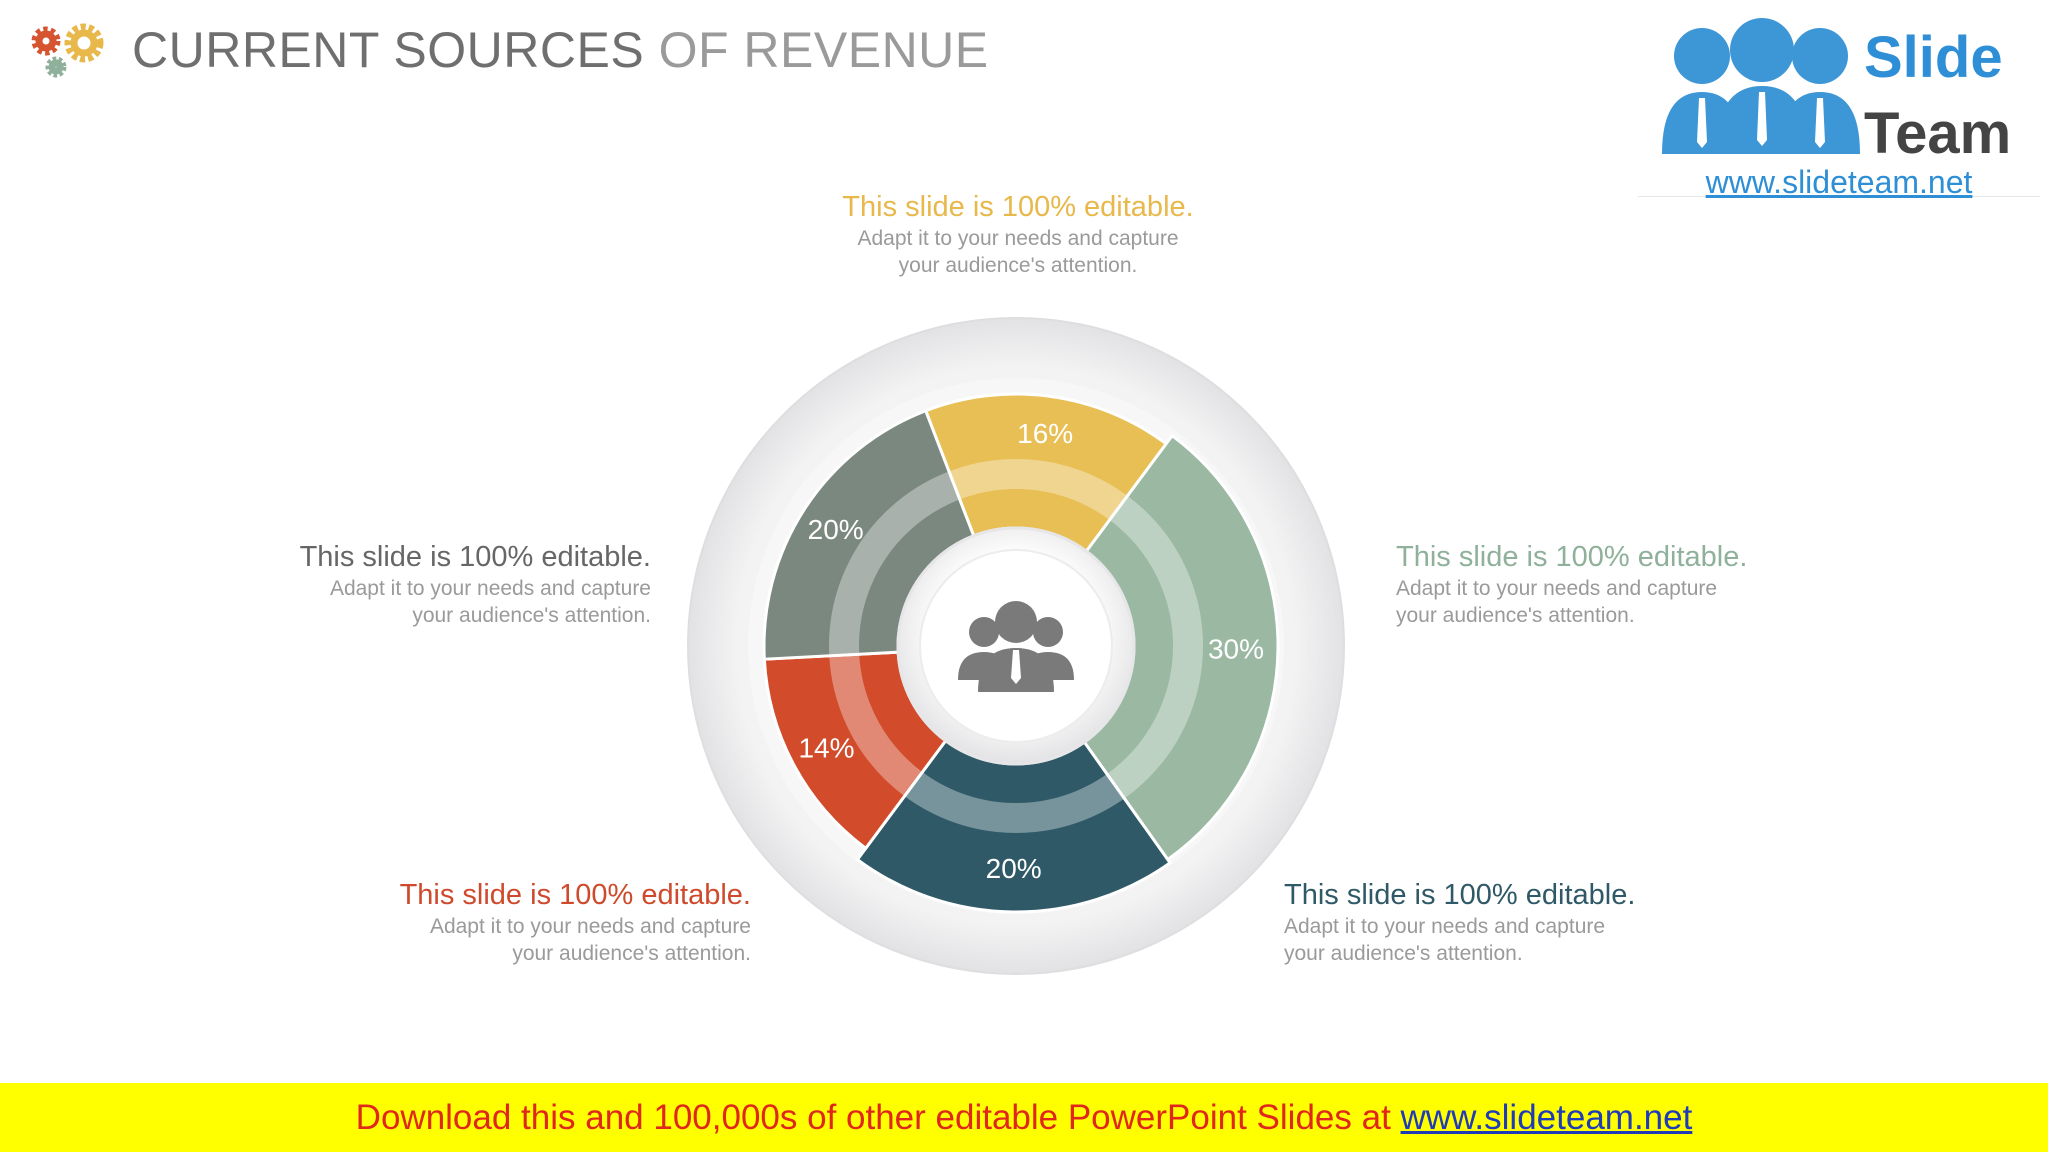  I want to click on people-group-icon, so click(1016, 646).